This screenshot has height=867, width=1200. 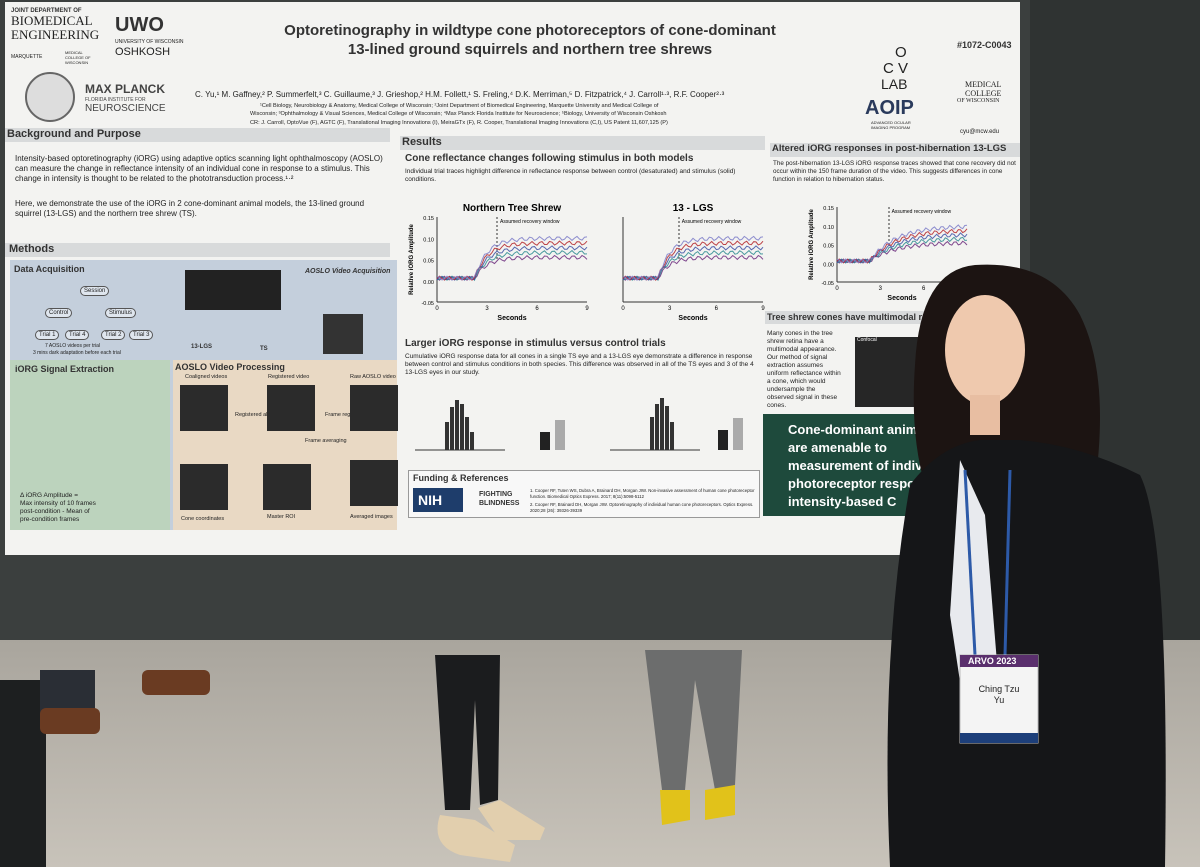 What do you see at coordinates (795, 365) in the screenshot?
I see `paragraph-line: extraction assumes` at bounding box center [795, 365].